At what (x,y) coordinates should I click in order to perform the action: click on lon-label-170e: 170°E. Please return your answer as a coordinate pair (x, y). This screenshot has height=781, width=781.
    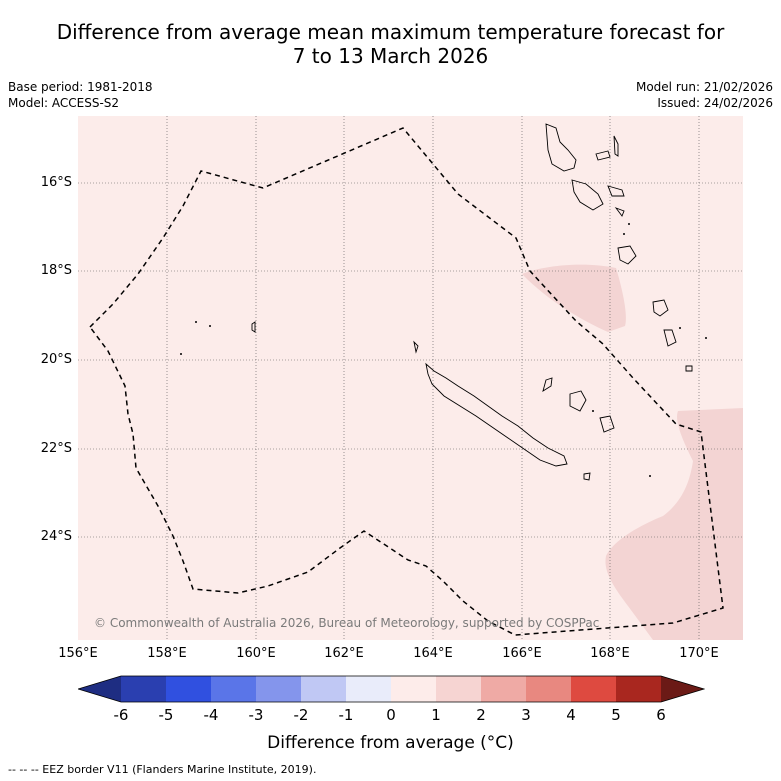
    Looking at the image, I should click on (699, 653).